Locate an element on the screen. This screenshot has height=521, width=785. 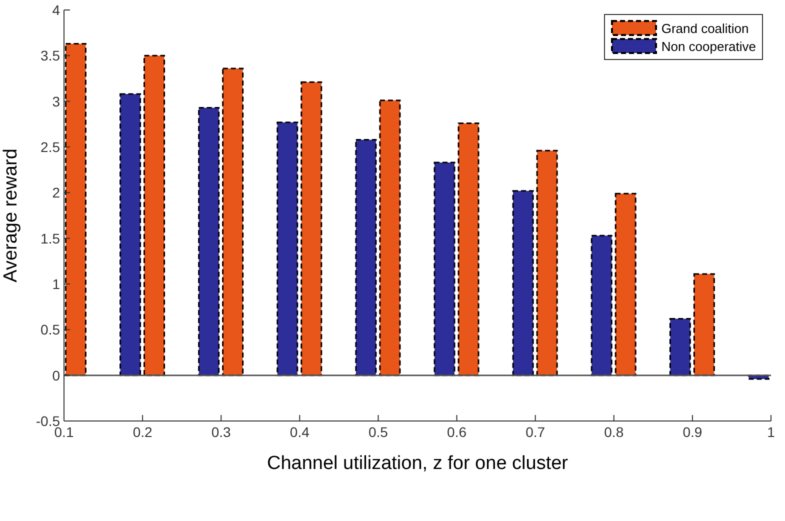
y-tick-label: 0 is located at coordinates (56, 375).